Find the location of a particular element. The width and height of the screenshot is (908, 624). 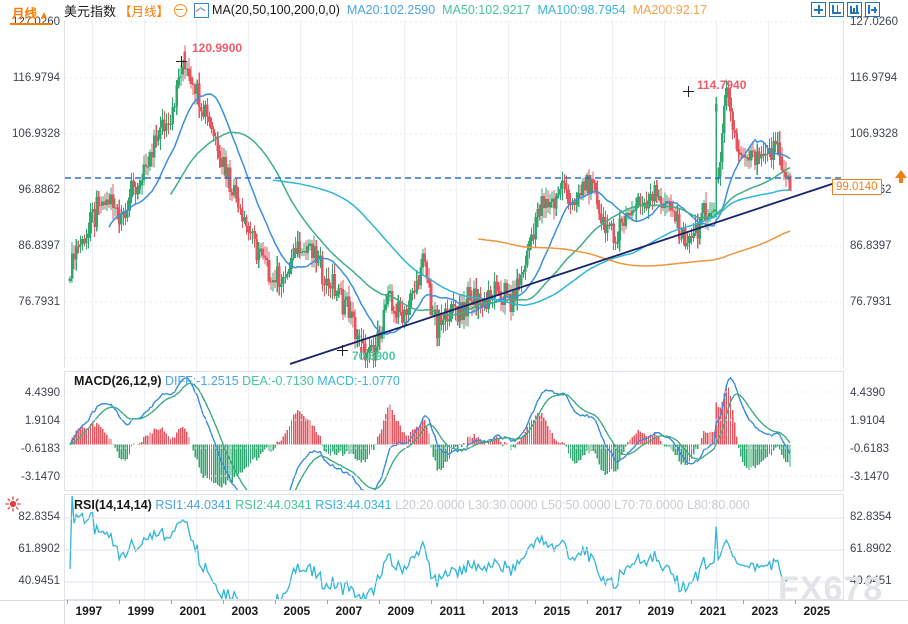

ma100-value: MA100:98.7954 is located at coordinates (581, 10).